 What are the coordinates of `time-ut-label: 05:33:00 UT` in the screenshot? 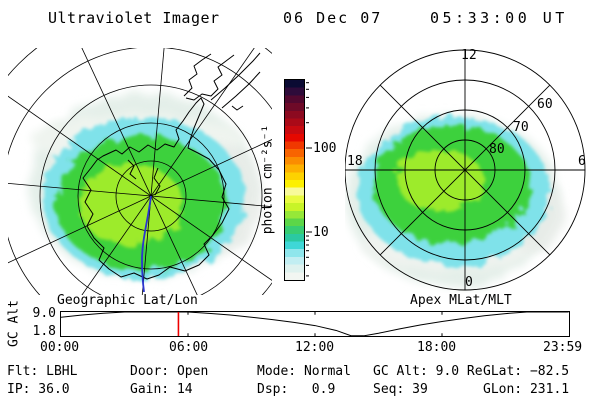 It's located at (499, 18).